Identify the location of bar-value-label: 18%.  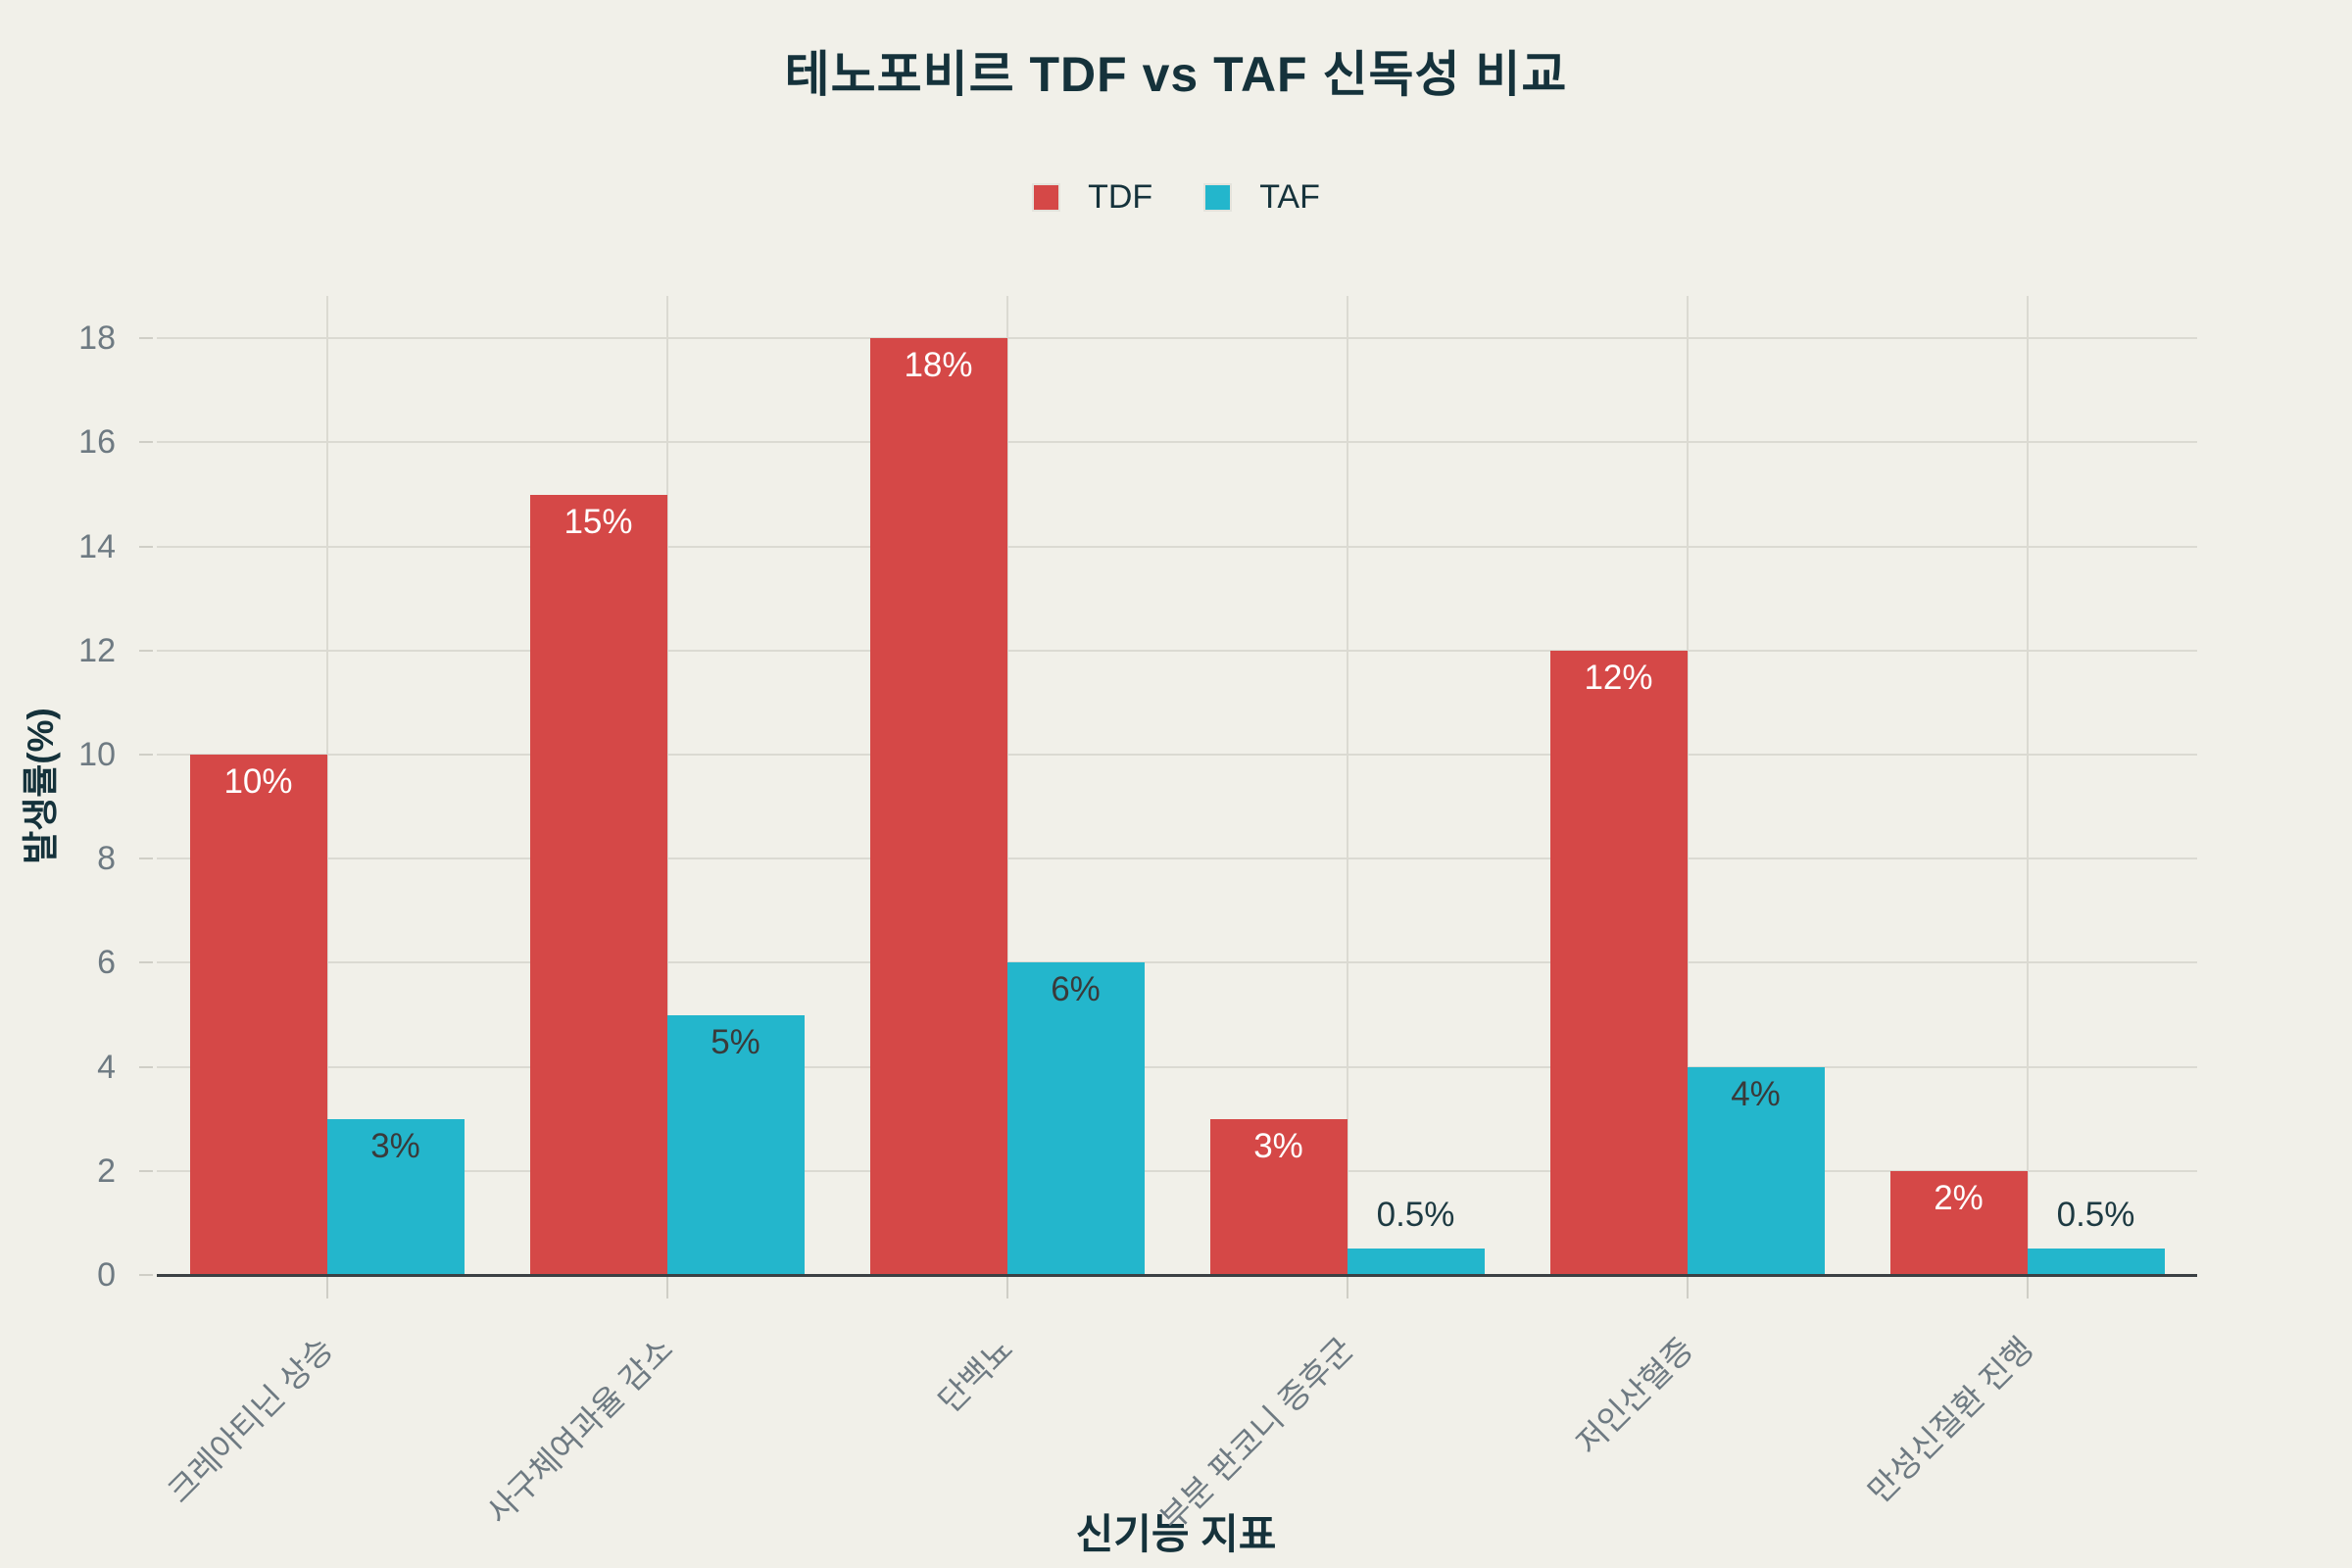
(938, 365).